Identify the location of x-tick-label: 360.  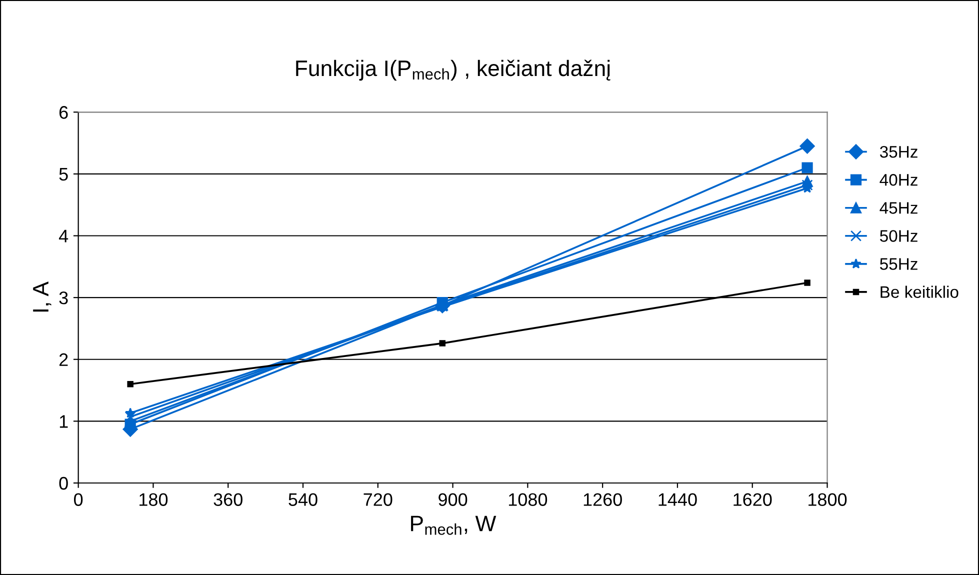
(228, 499).